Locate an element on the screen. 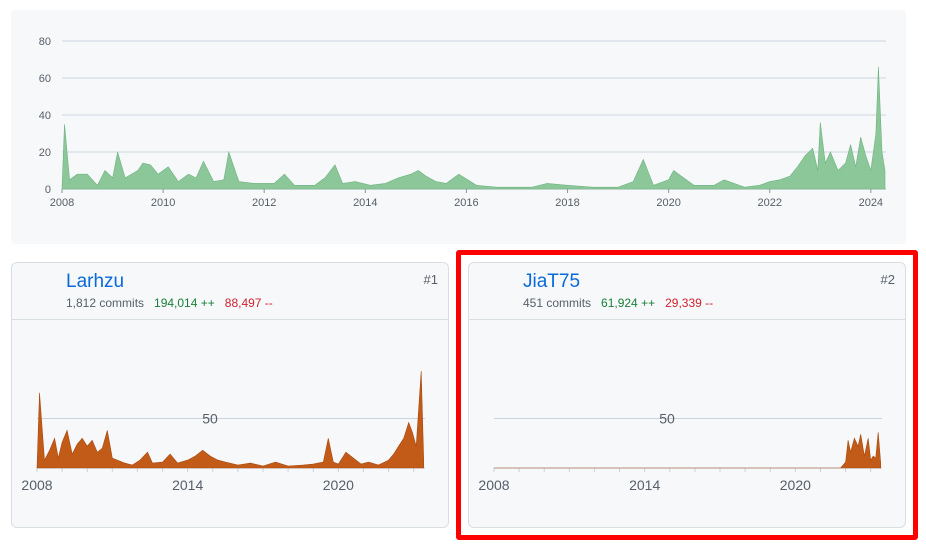  additions-count: 194,014 ++ is located at coordinates (184, 303).